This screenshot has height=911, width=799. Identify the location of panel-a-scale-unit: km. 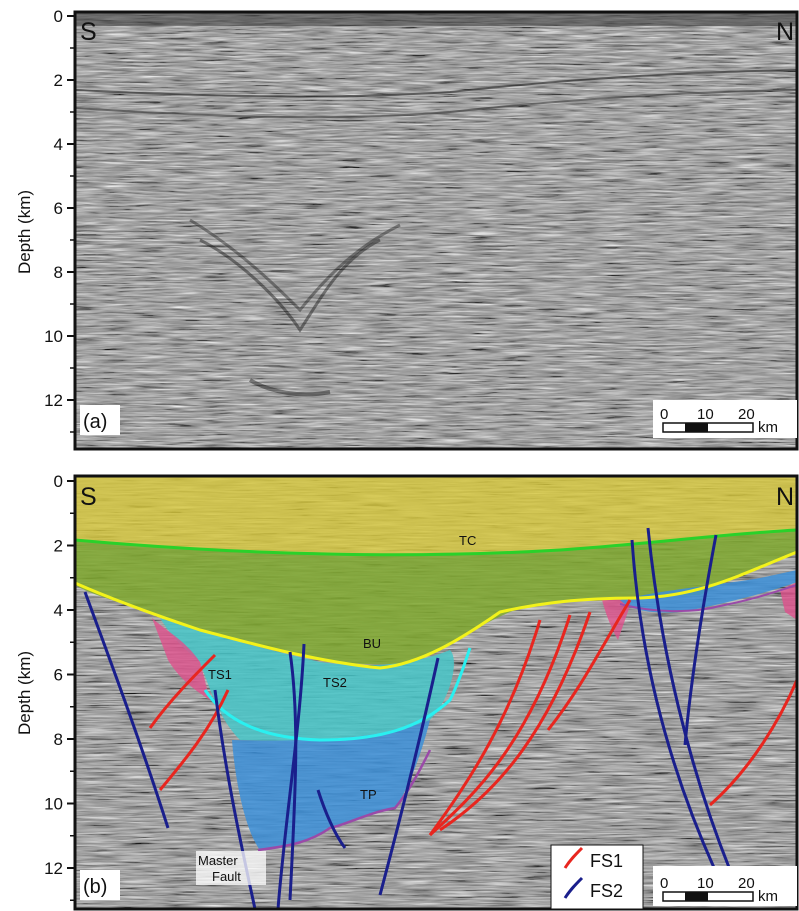
(768, 427).